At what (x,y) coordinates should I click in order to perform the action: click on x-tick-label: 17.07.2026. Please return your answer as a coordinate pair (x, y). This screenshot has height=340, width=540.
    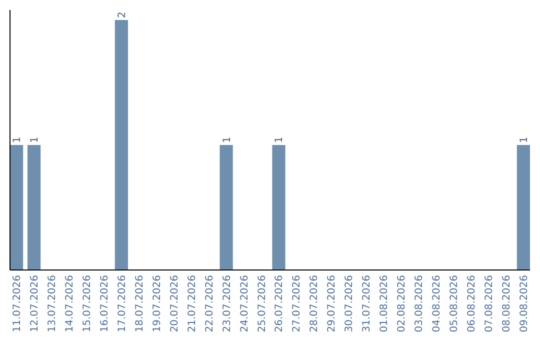
    Looking at the image, I should click on (122, 303).